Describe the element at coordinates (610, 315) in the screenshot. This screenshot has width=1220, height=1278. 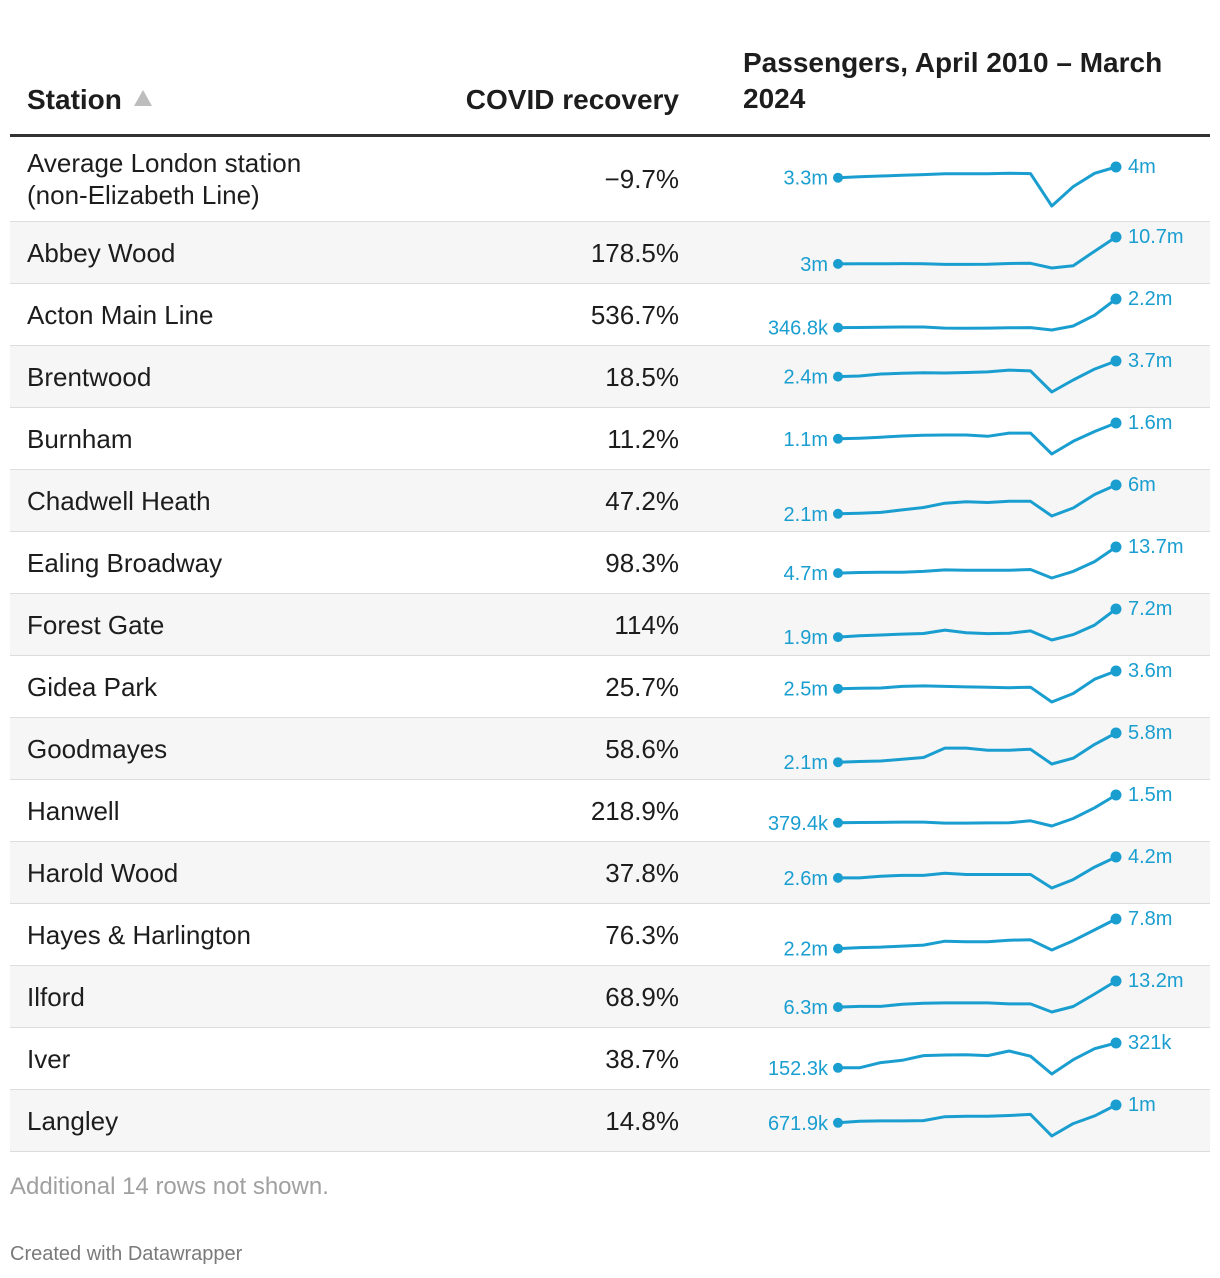
I see `table-row: Acton Main Line 536.7% 346.8k 2.2m` at that location.